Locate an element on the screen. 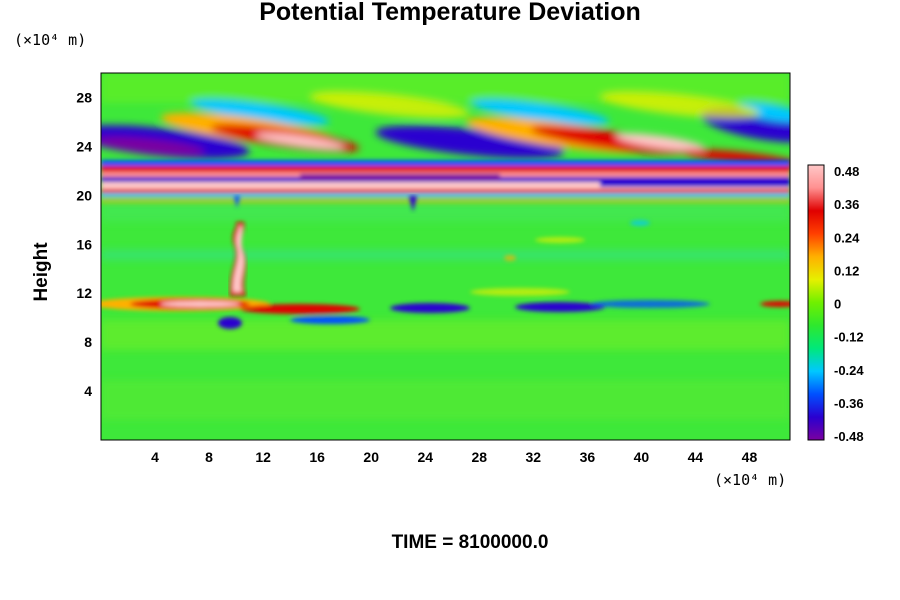 This screenshot has height=600, width=900. y-tick-label: 16 is located at coordinates (84, 244).